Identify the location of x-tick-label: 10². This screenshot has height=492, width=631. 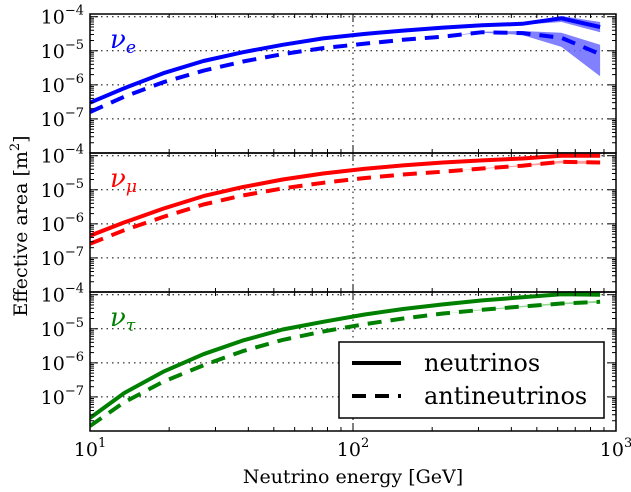
(353, 448).